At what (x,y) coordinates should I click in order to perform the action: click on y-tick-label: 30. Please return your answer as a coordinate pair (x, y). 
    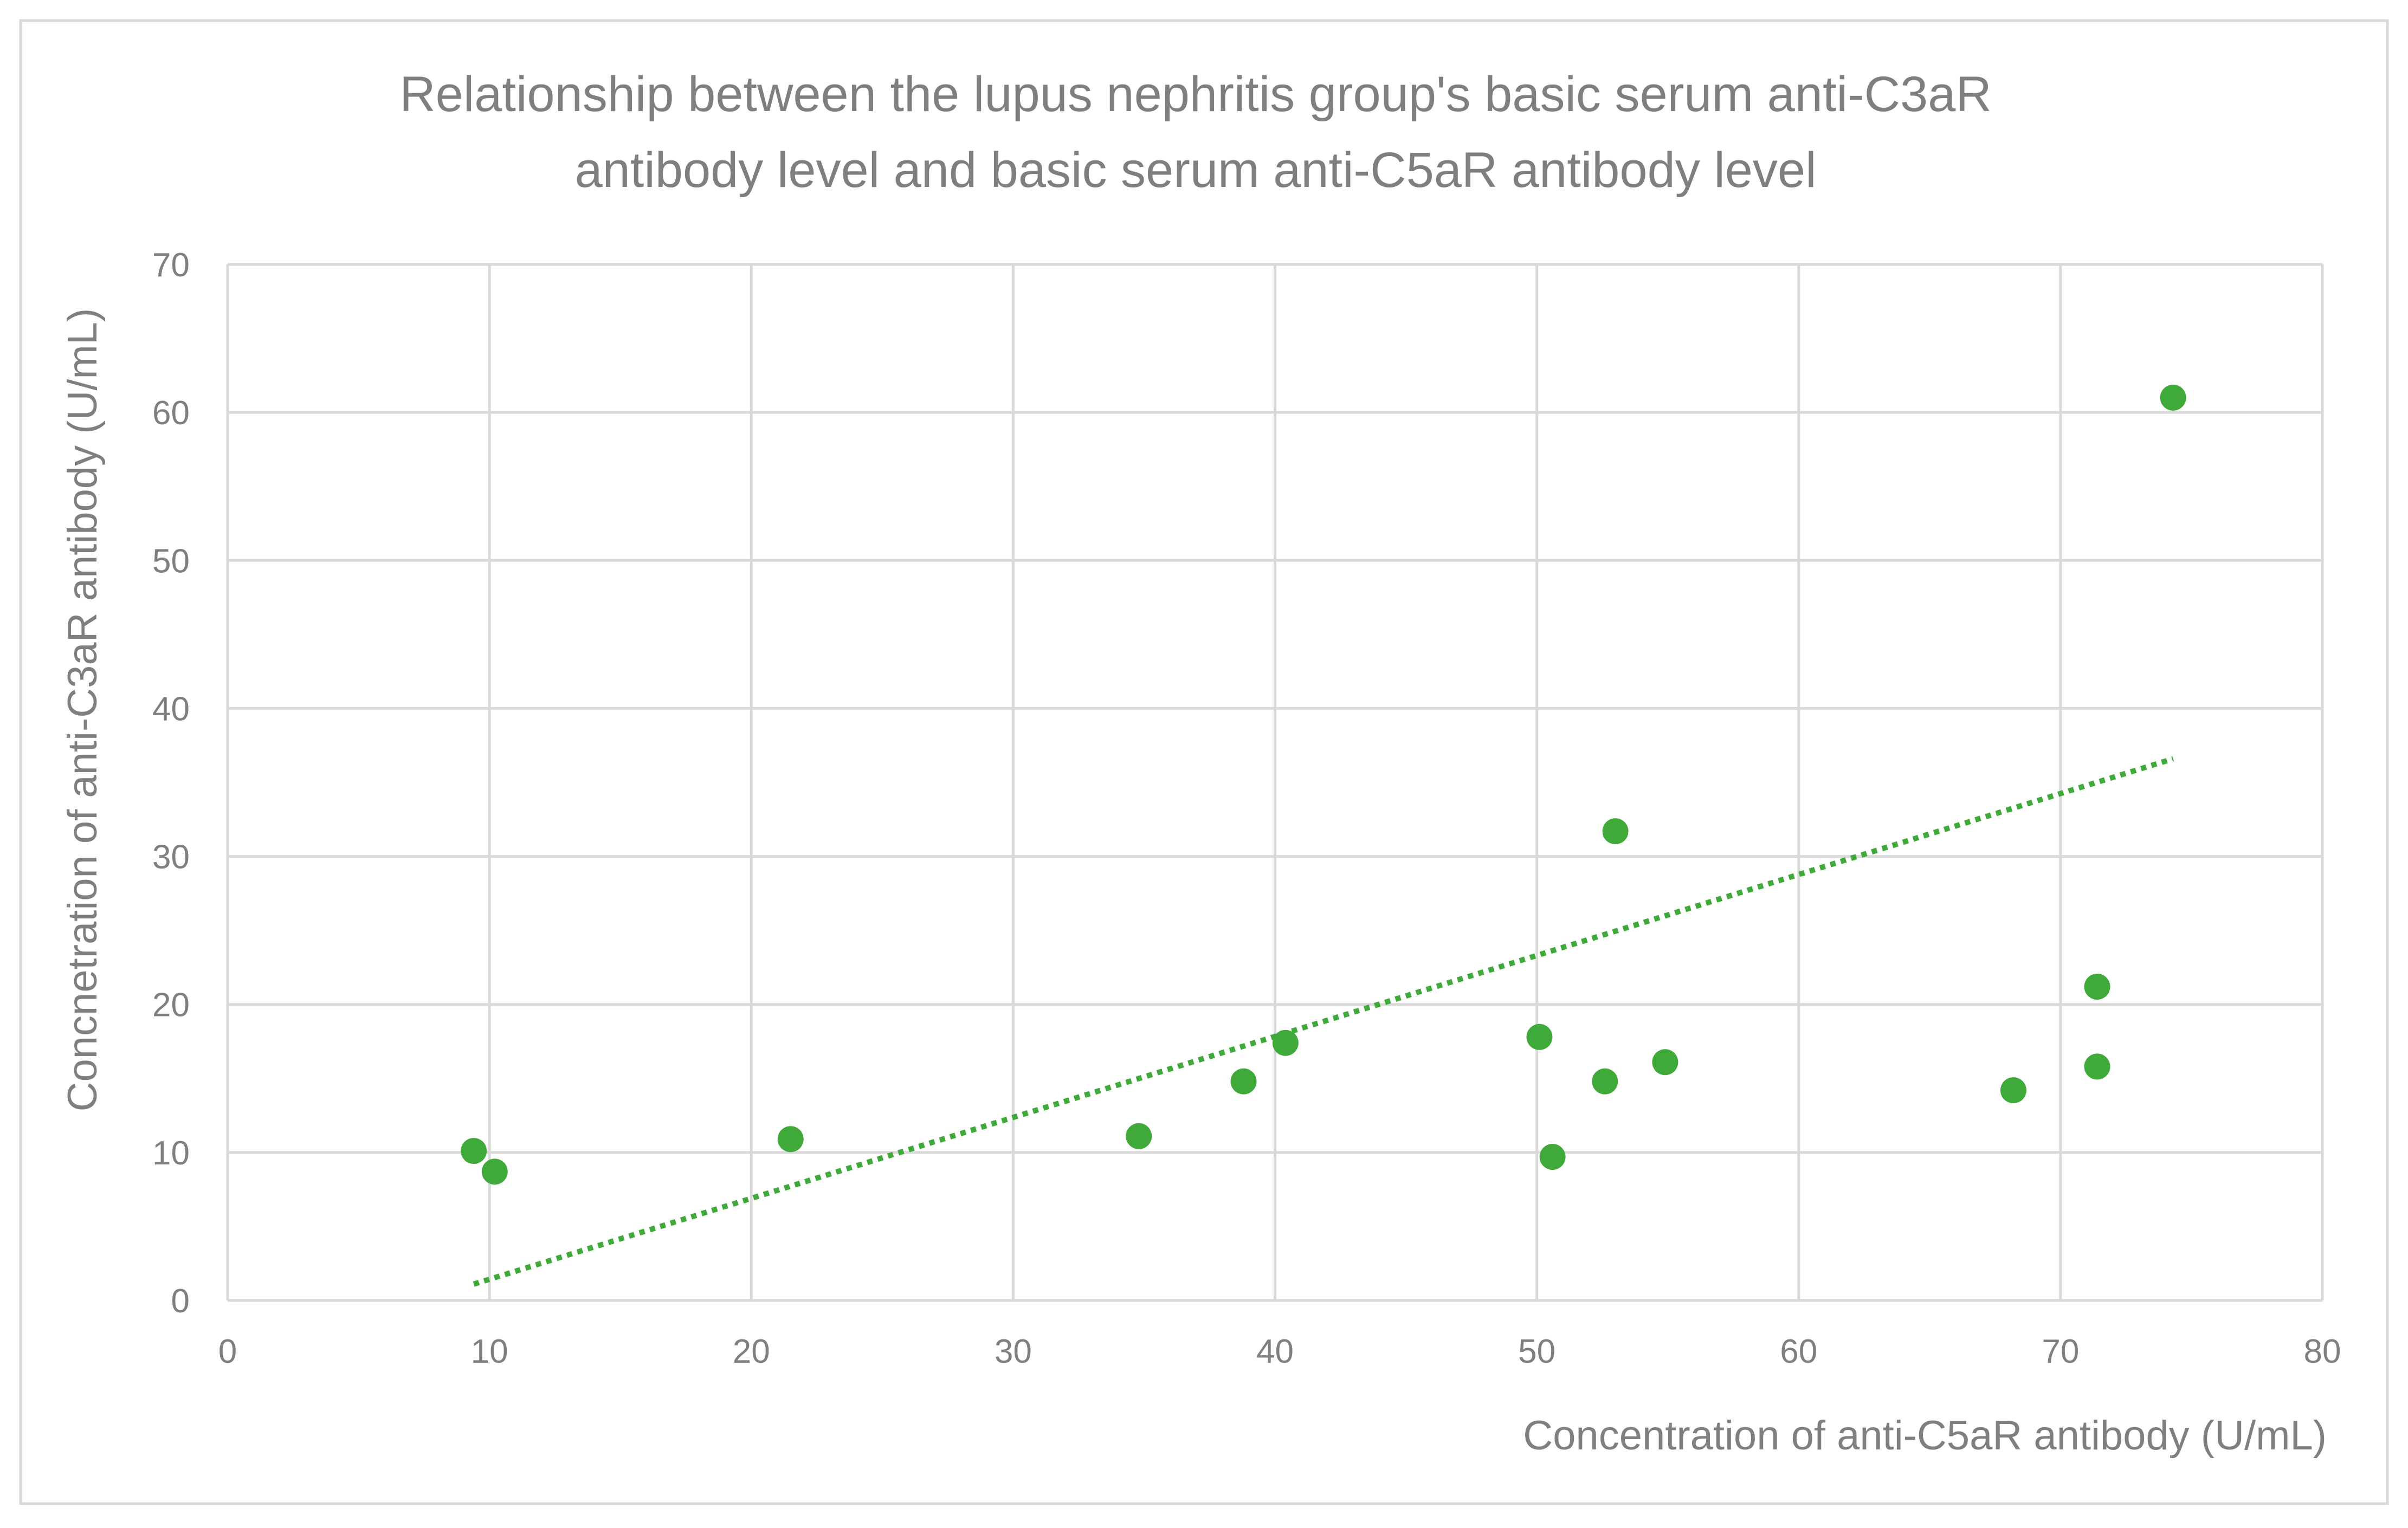
    Looking at the image, I should click on (171, 857).